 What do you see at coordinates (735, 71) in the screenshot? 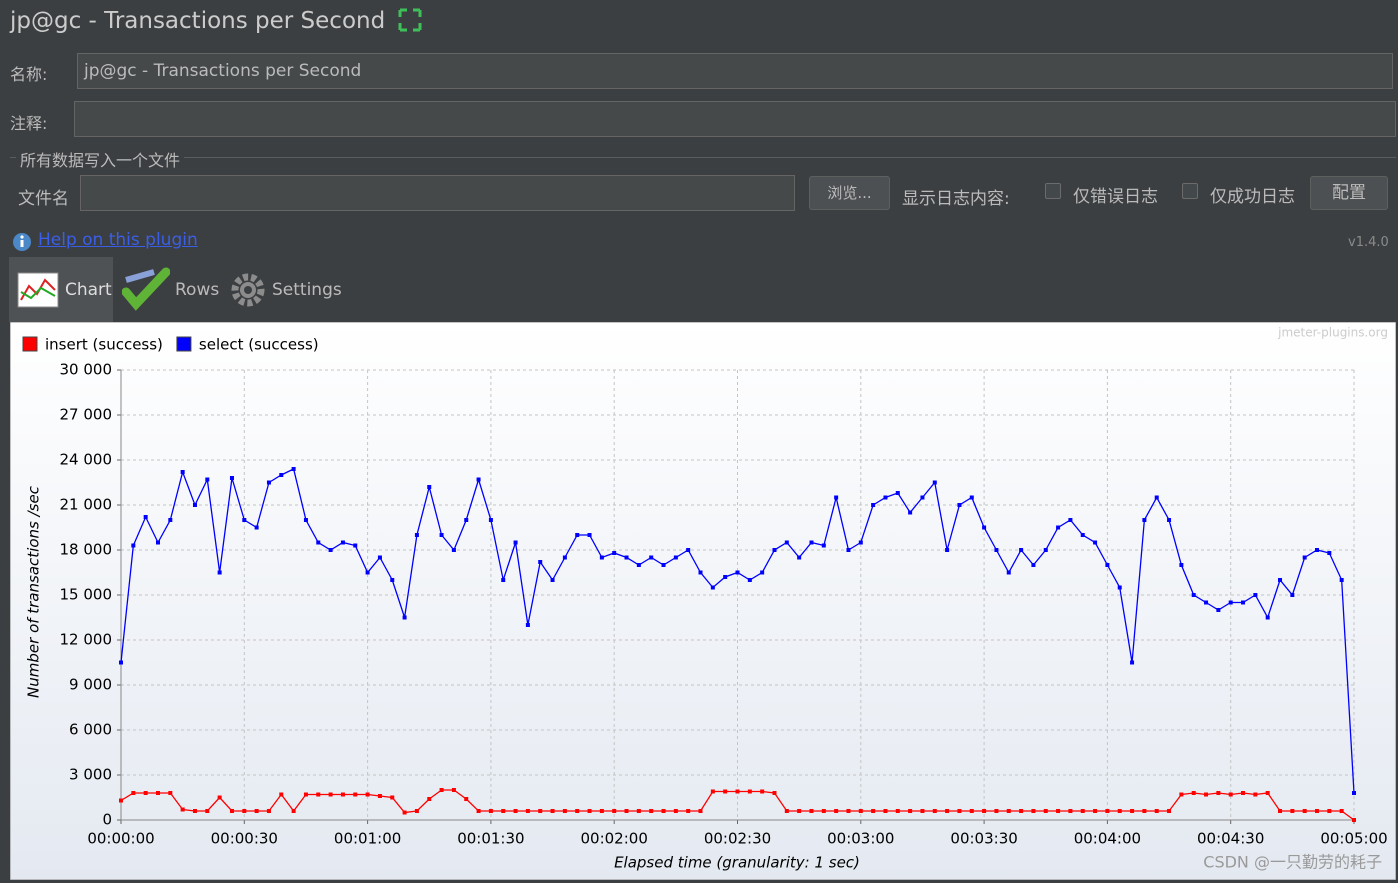
I see `name-input: jp@gc - Transactions per Second` at bounding box center [735, 71].